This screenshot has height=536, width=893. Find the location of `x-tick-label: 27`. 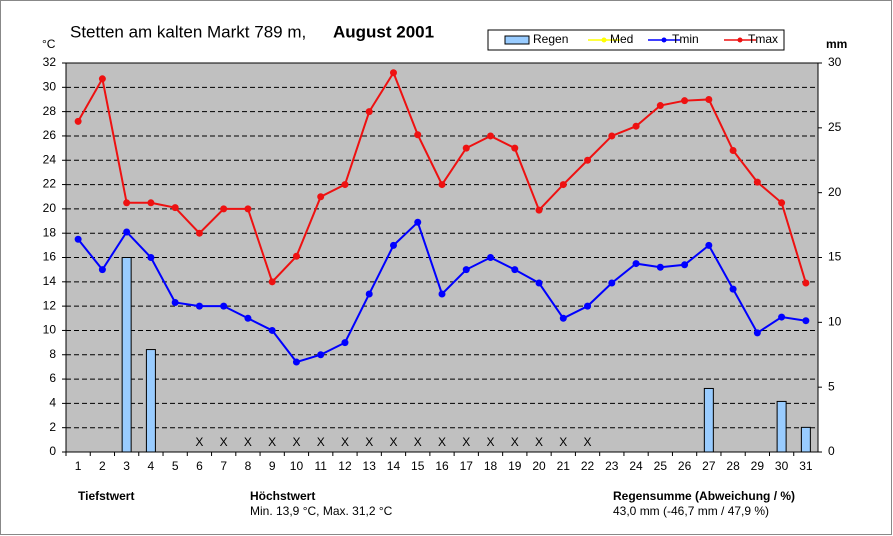

x-tick-label: 27 is located at coordinates (709, 466).